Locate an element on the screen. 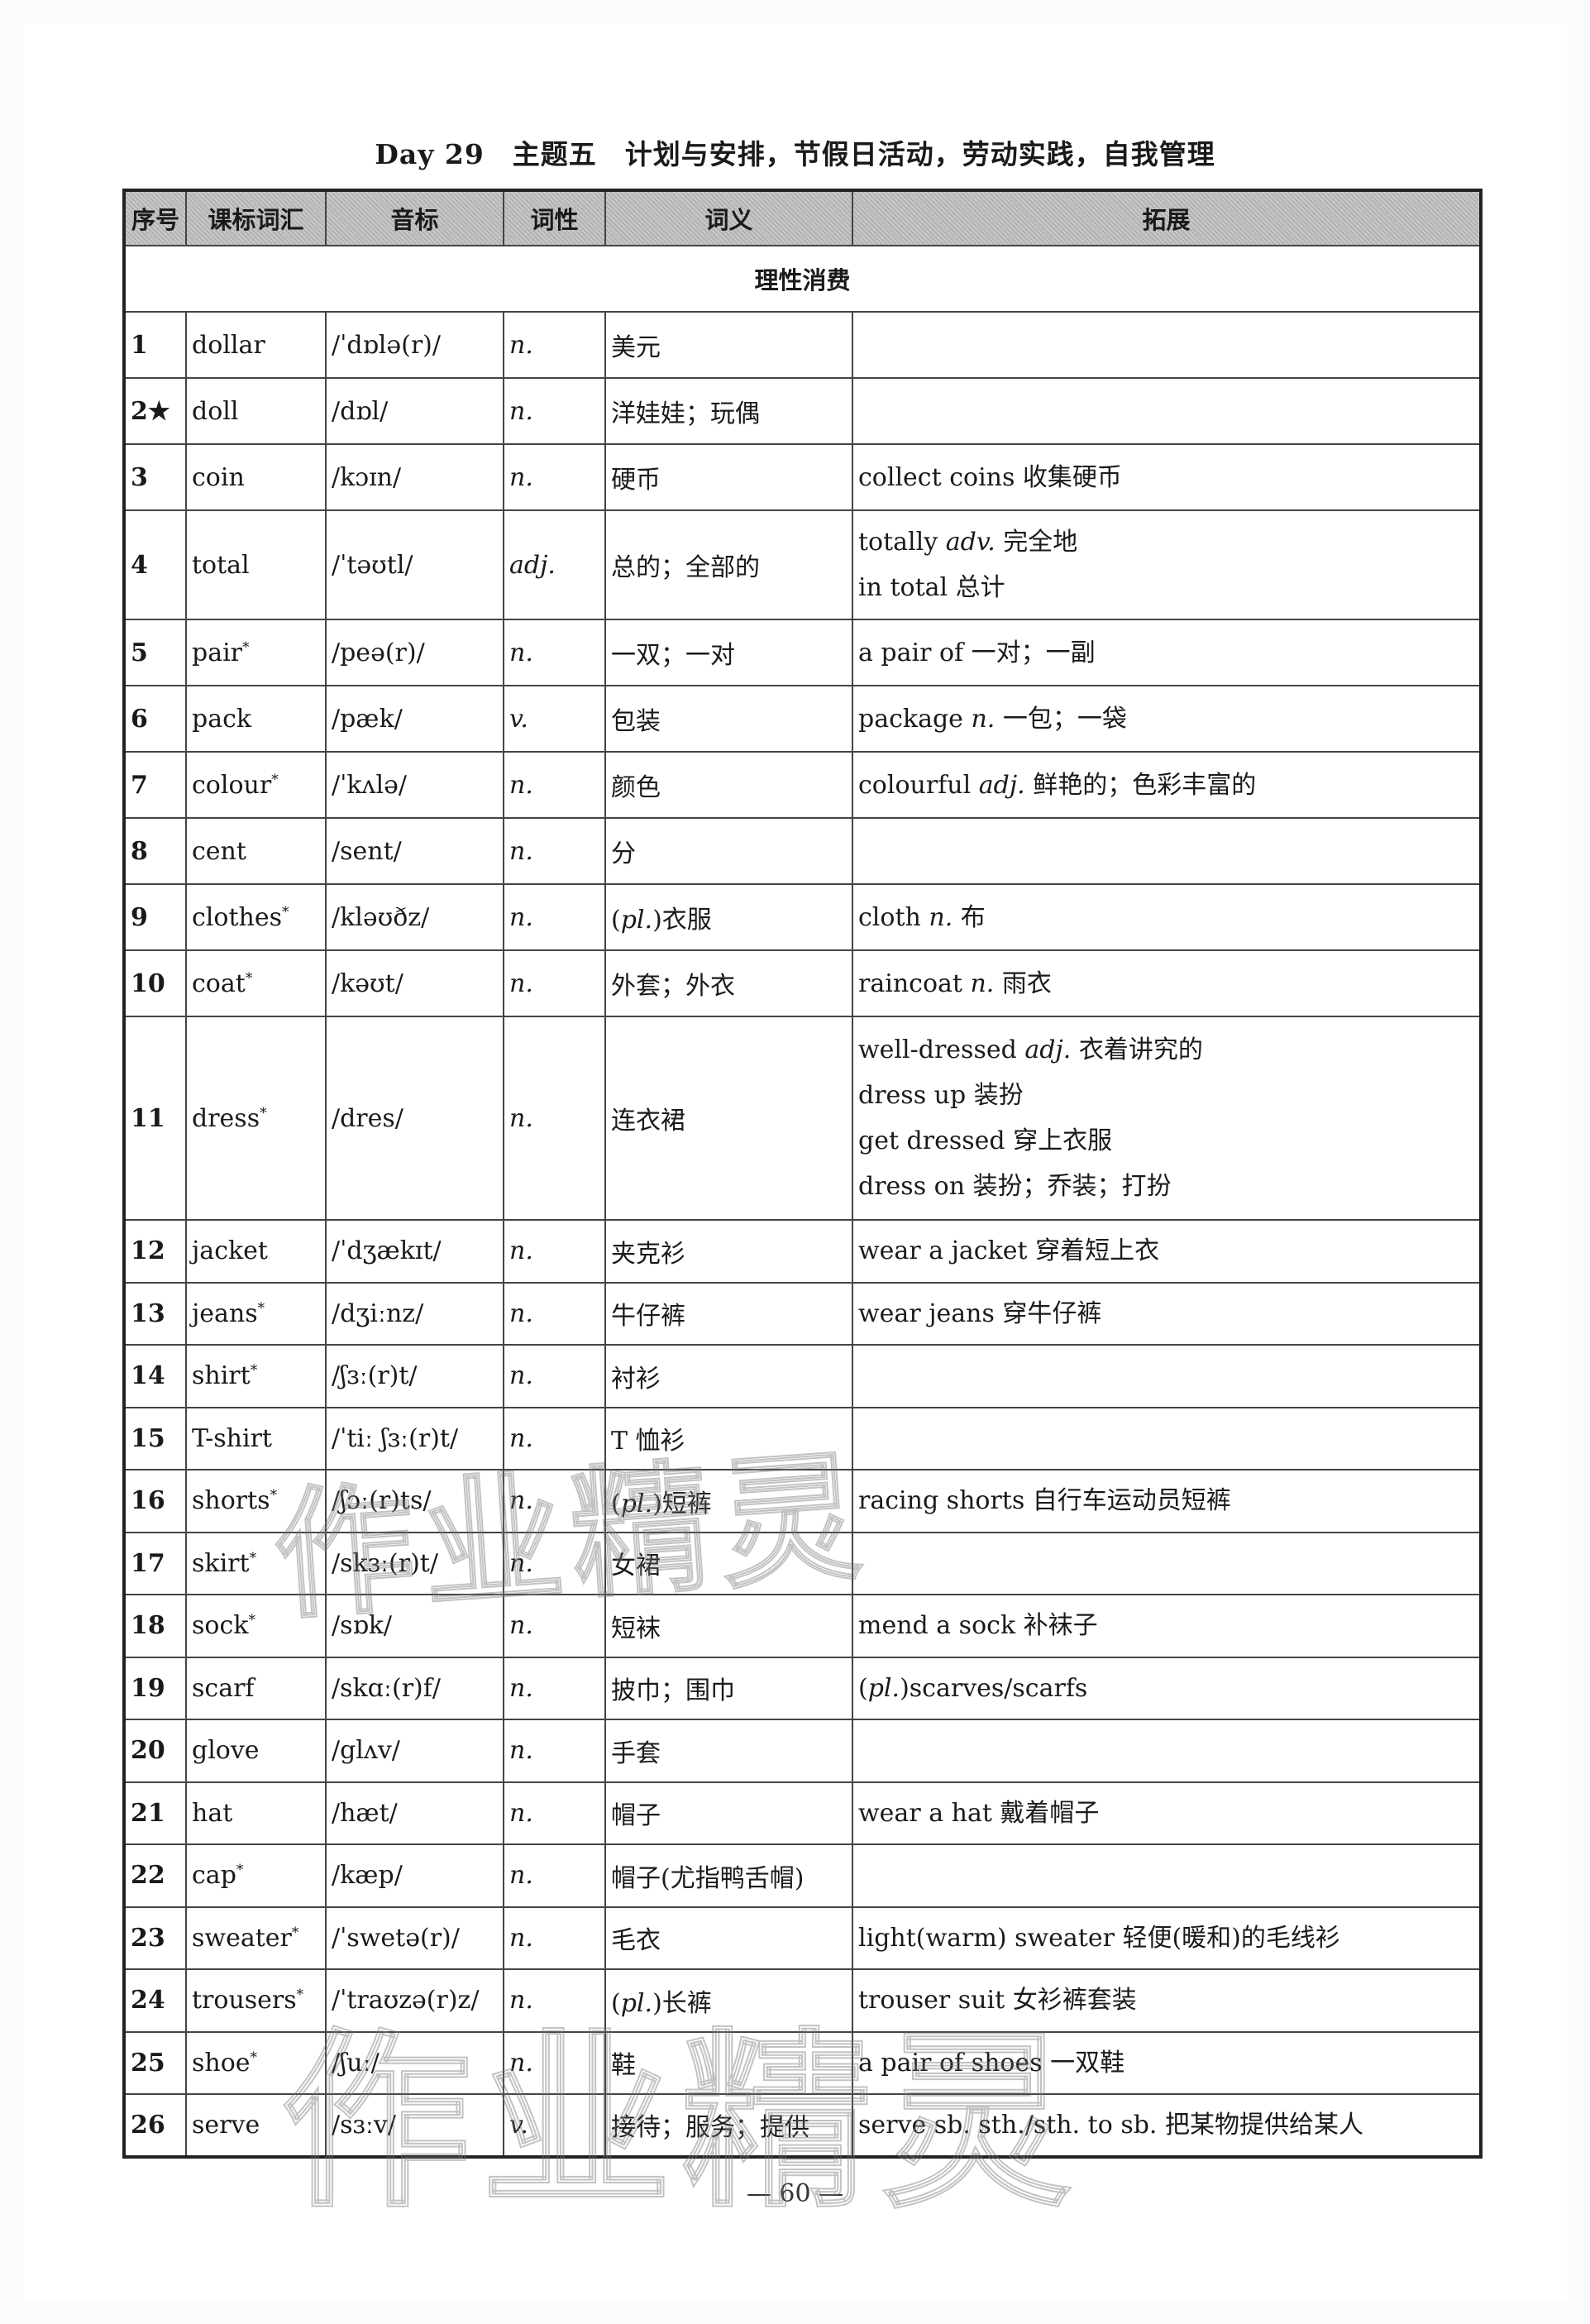 This screenshot has width=1590, height=2324. extension-line: well-dressed adj. 衣着讲究的 is located at coordinates (1030, 1049).